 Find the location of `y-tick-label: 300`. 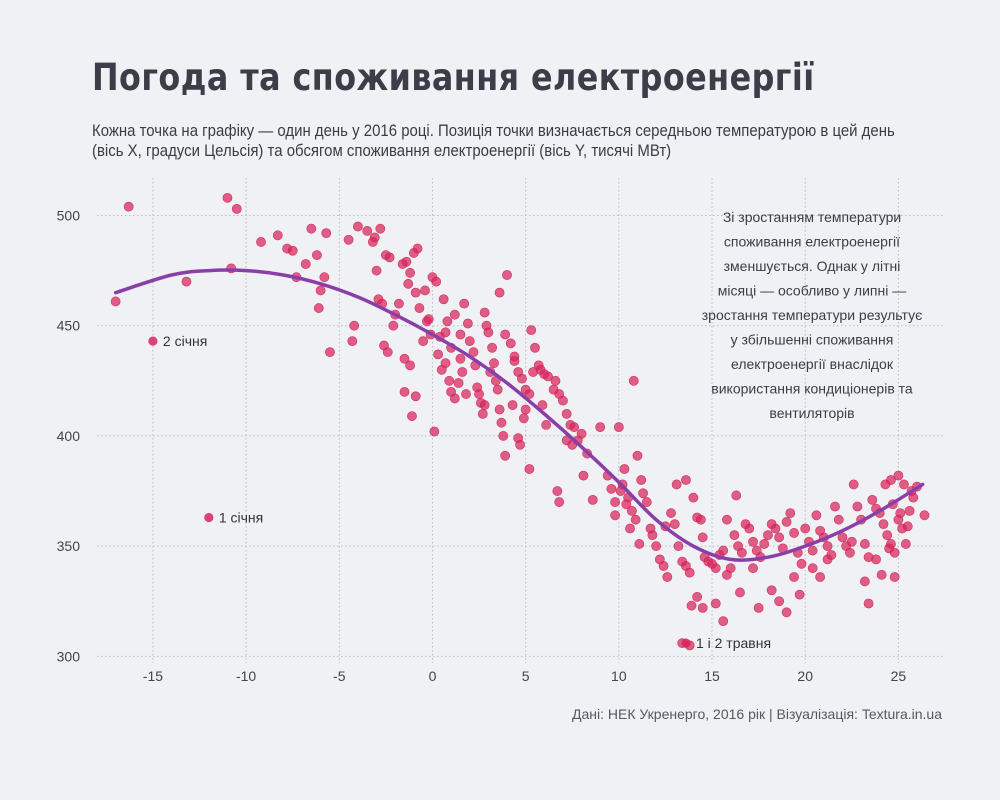

y-tick-label: 300 is located at coordinates (69, 656).